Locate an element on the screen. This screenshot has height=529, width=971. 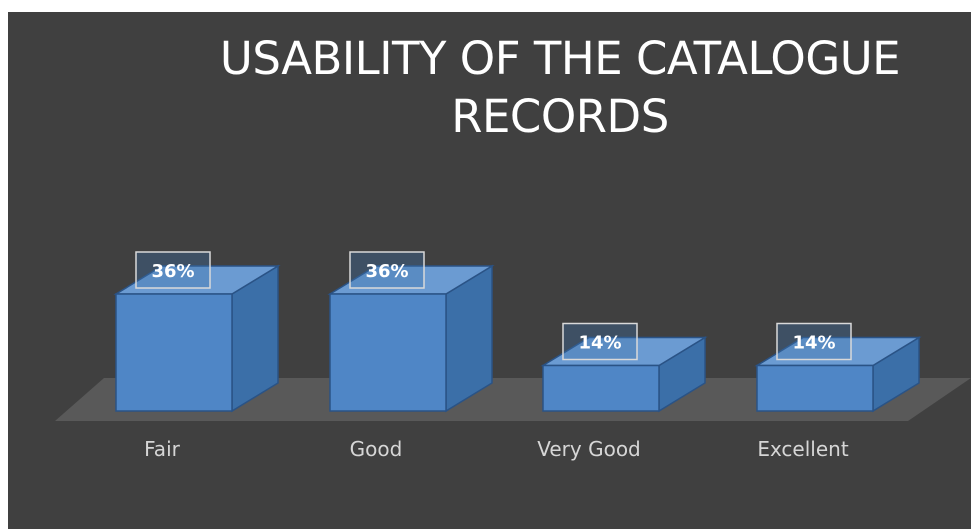
bar-good: 36% Good is located at coordinates (411, 356).